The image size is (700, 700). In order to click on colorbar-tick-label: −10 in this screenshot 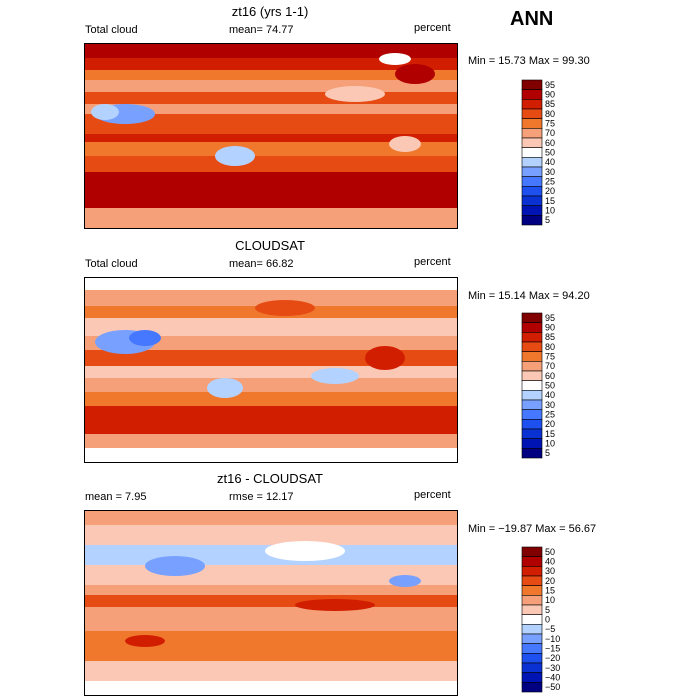, I will do `click(552, 639)`.